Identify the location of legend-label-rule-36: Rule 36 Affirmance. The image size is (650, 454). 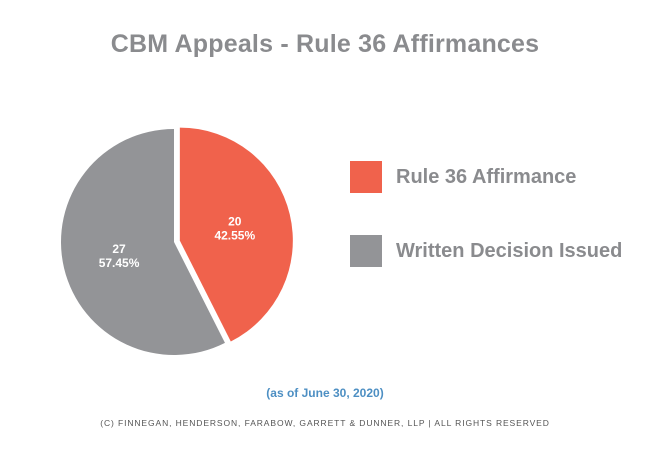
(486, 176).